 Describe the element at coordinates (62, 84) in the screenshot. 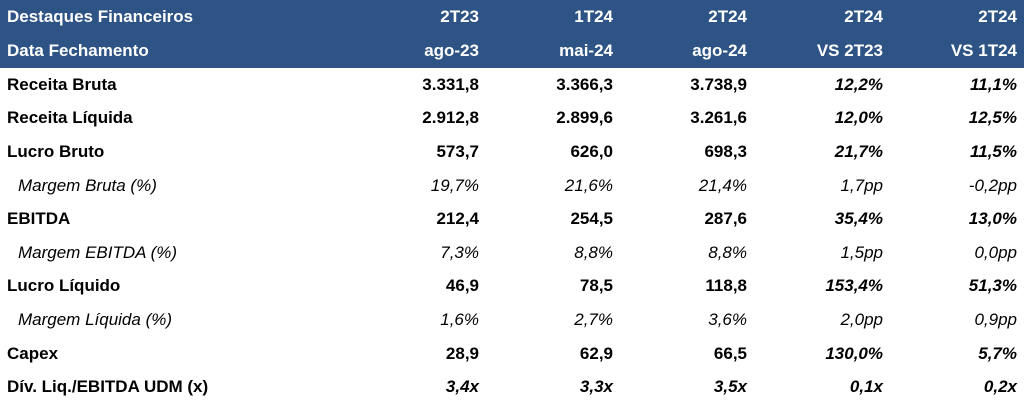

I see `row-label: Receita Bruta` at that location.